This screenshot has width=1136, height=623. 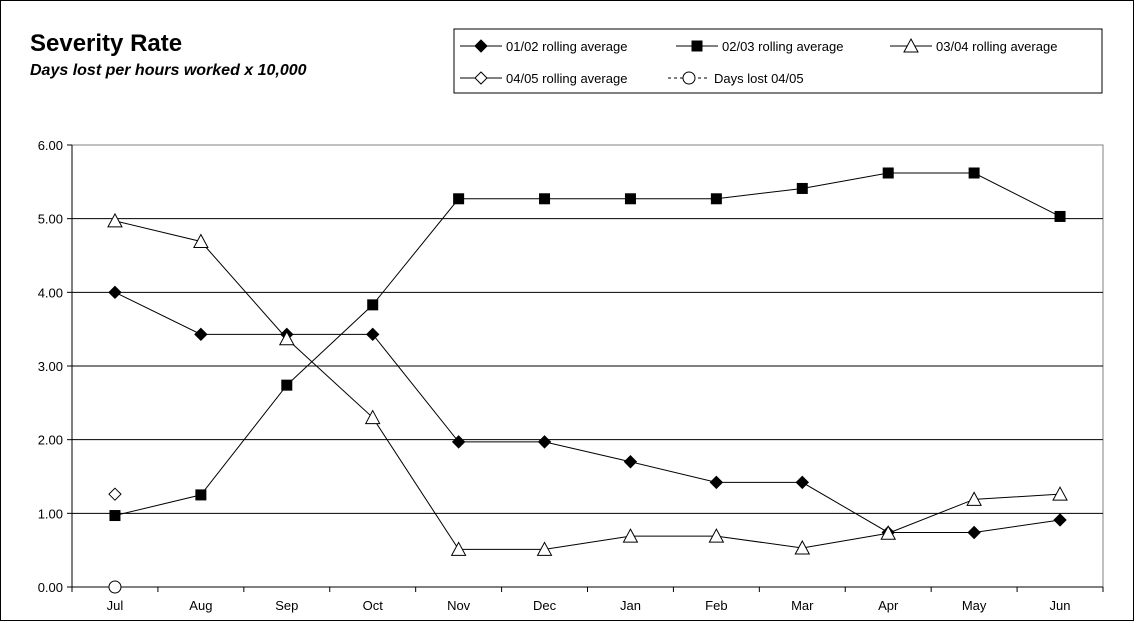 I want to click on legend-item-1: 01/02 rolling average, so click(x=543, y=46).